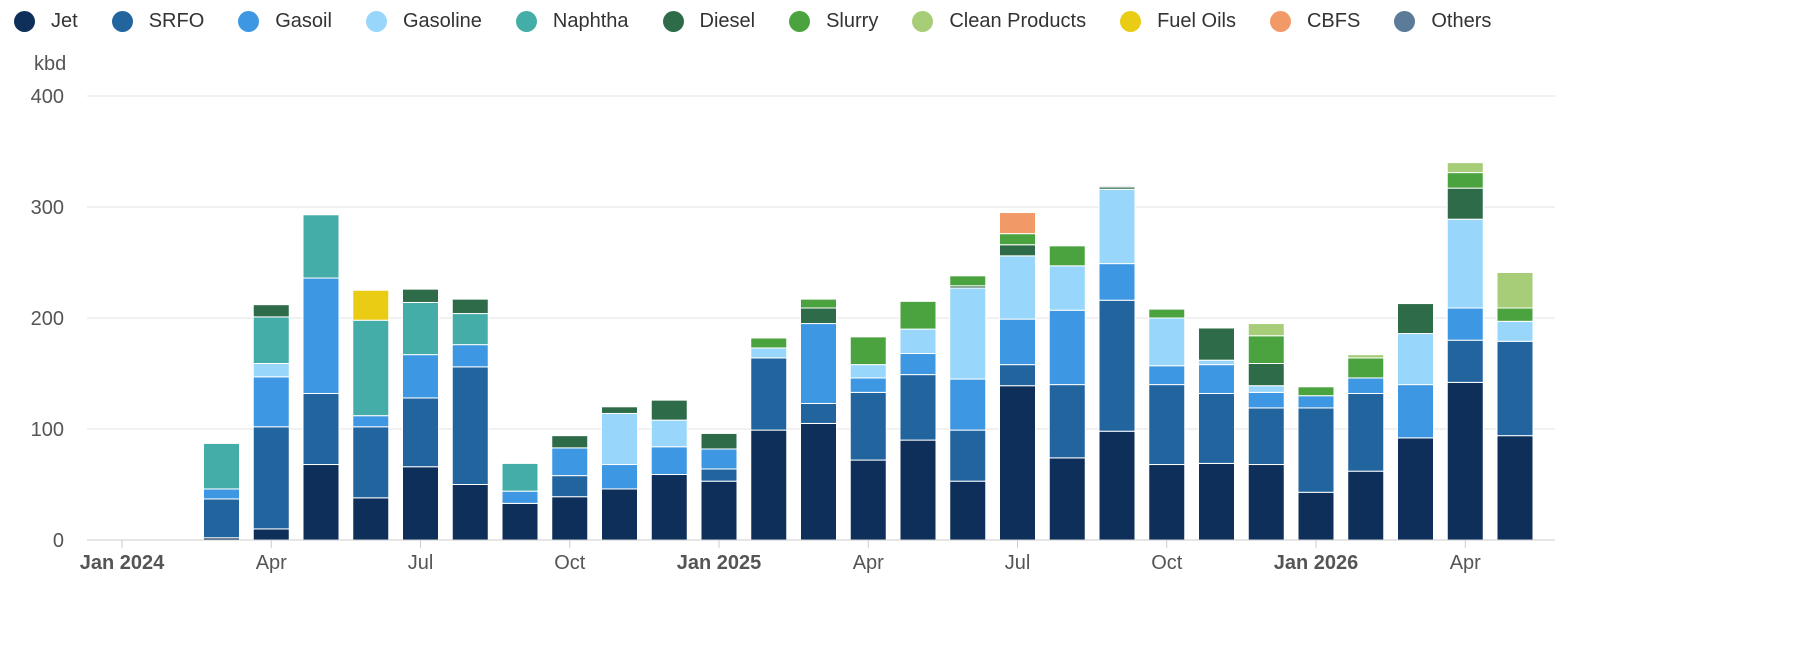 This screenshot has width=1811, height=671. Describe the element at coordinates (833, 21) in the screenshot. I see `legend-item-slurry: Slurry` at that location.